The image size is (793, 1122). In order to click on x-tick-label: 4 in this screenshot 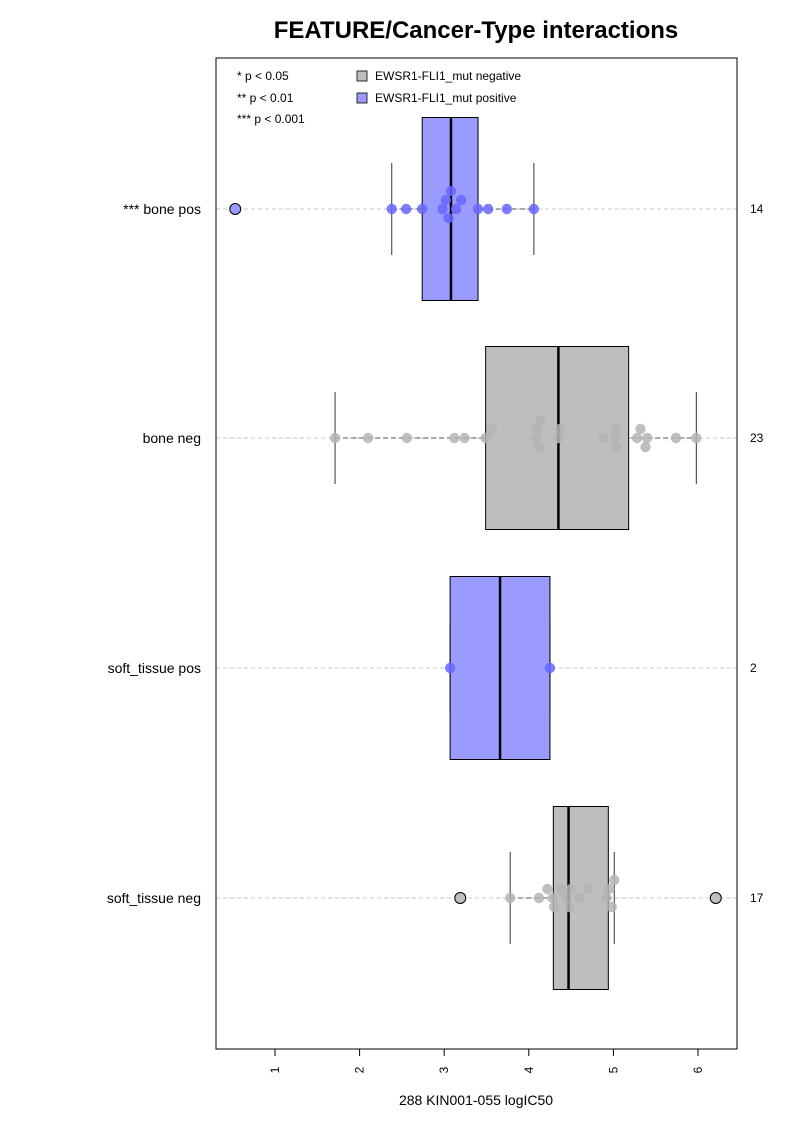, I will do `click(529, 1069)`.